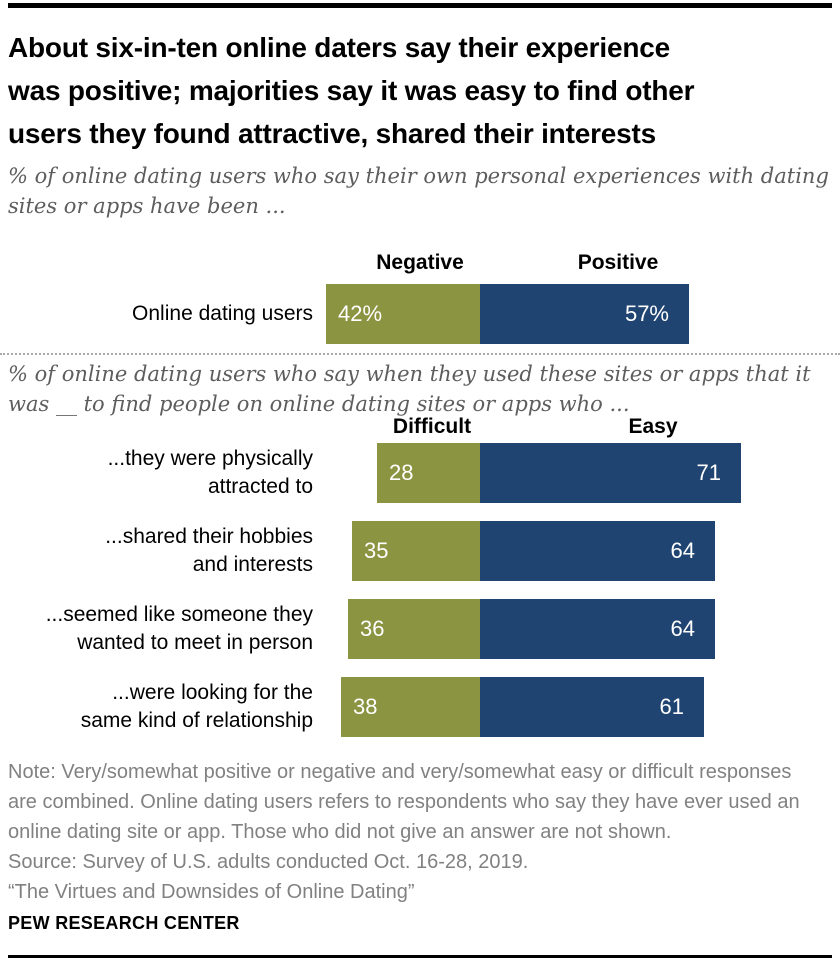 The width and height of the screenshot is (840, 967). What do you see at coordinates (209, 550) in the screenshot?
I see `category-label: ...shared their hobbies and interests` at bounding box center [209, 550].